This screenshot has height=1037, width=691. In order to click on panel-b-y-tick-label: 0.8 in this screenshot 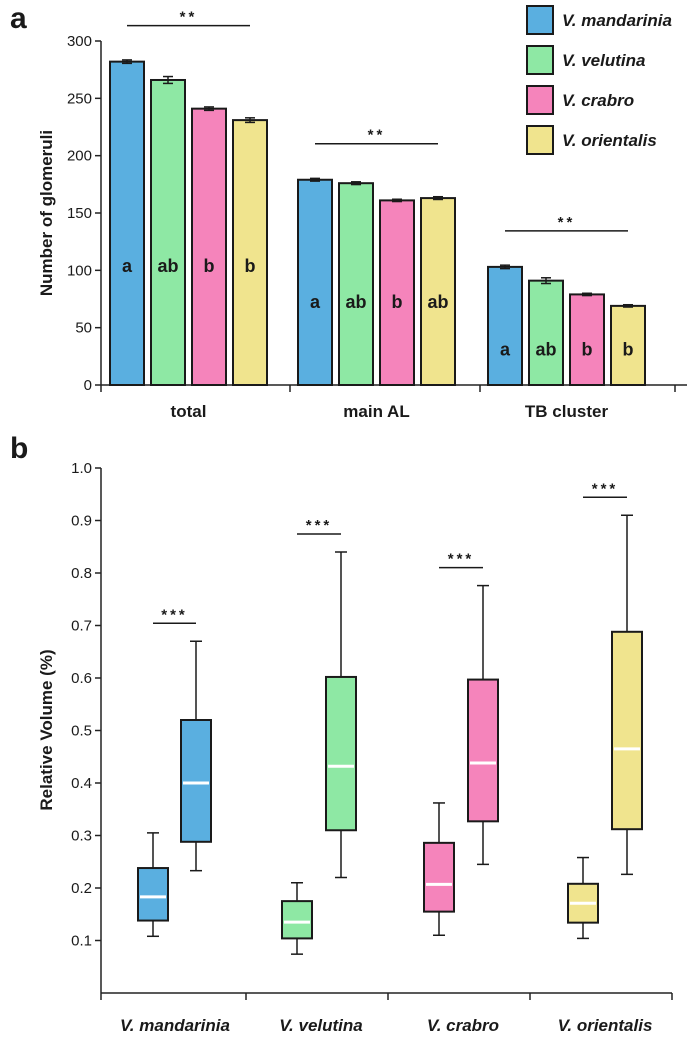, I will do `click(81, 573)`.